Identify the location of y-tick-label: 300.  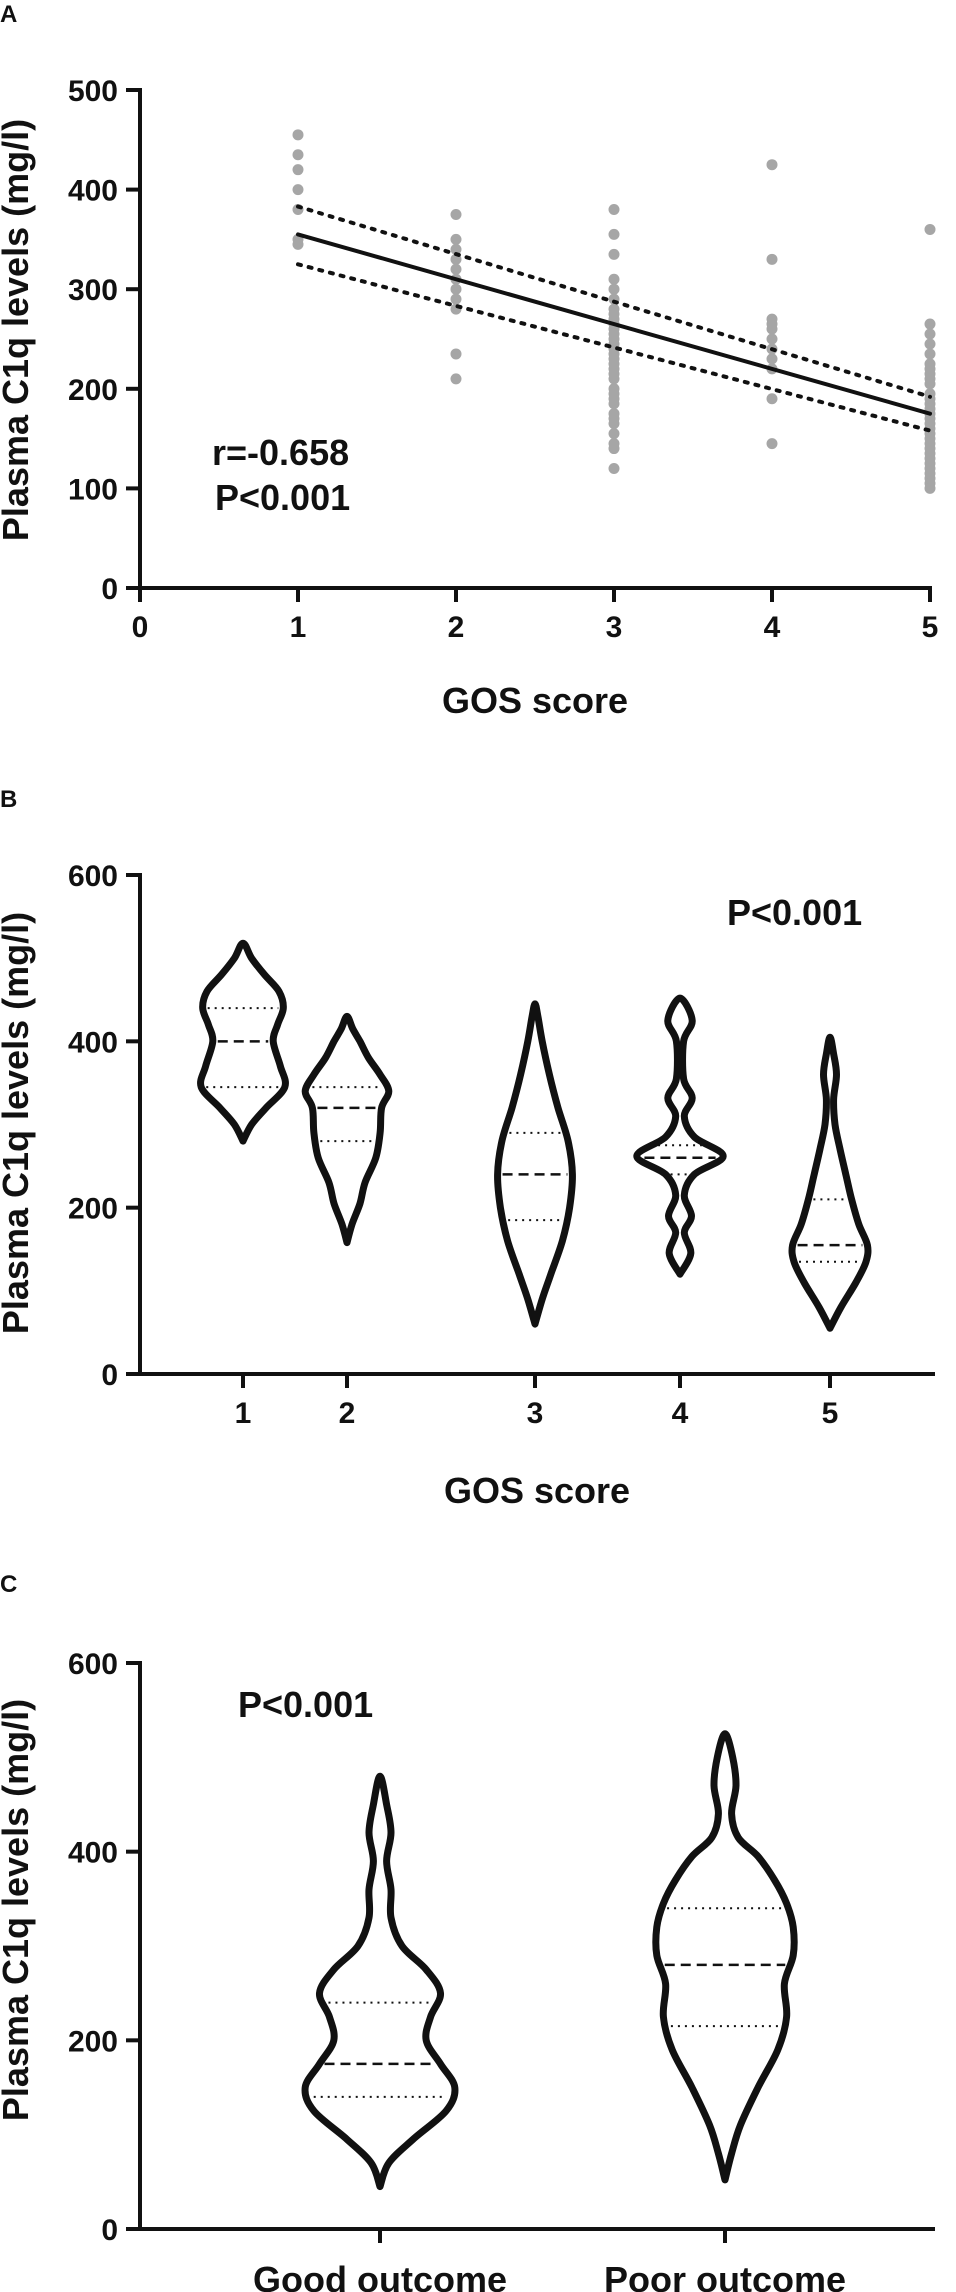
(93, 290).